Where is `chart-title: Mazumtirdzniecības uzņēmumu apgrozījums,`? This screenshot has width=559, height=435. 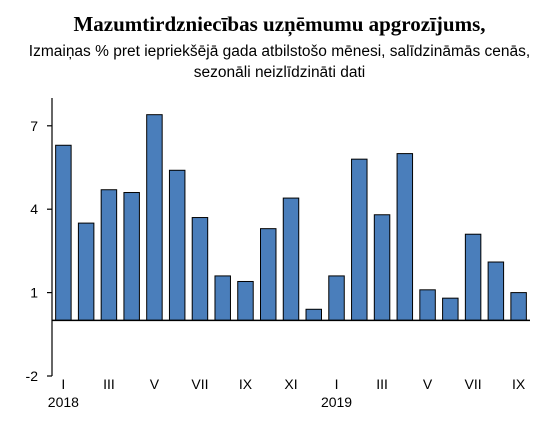 chart-title: Mazumtirdzniecības uzņēmumu apgrozījums, is located at coordinates (279, 24).